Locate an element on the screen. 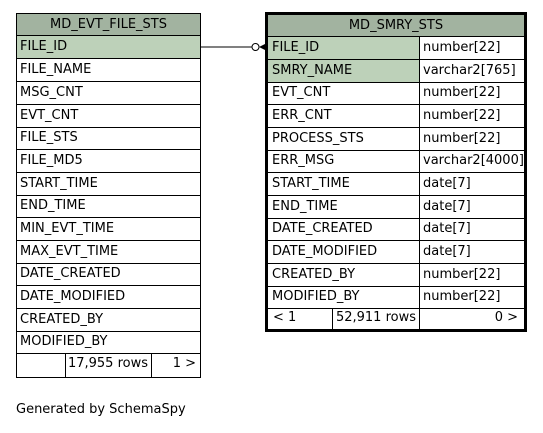 Image resolution: width=543 pixels, height=433 pixels. column-name: SMRY_NAME is located at coordinates (344, 71).